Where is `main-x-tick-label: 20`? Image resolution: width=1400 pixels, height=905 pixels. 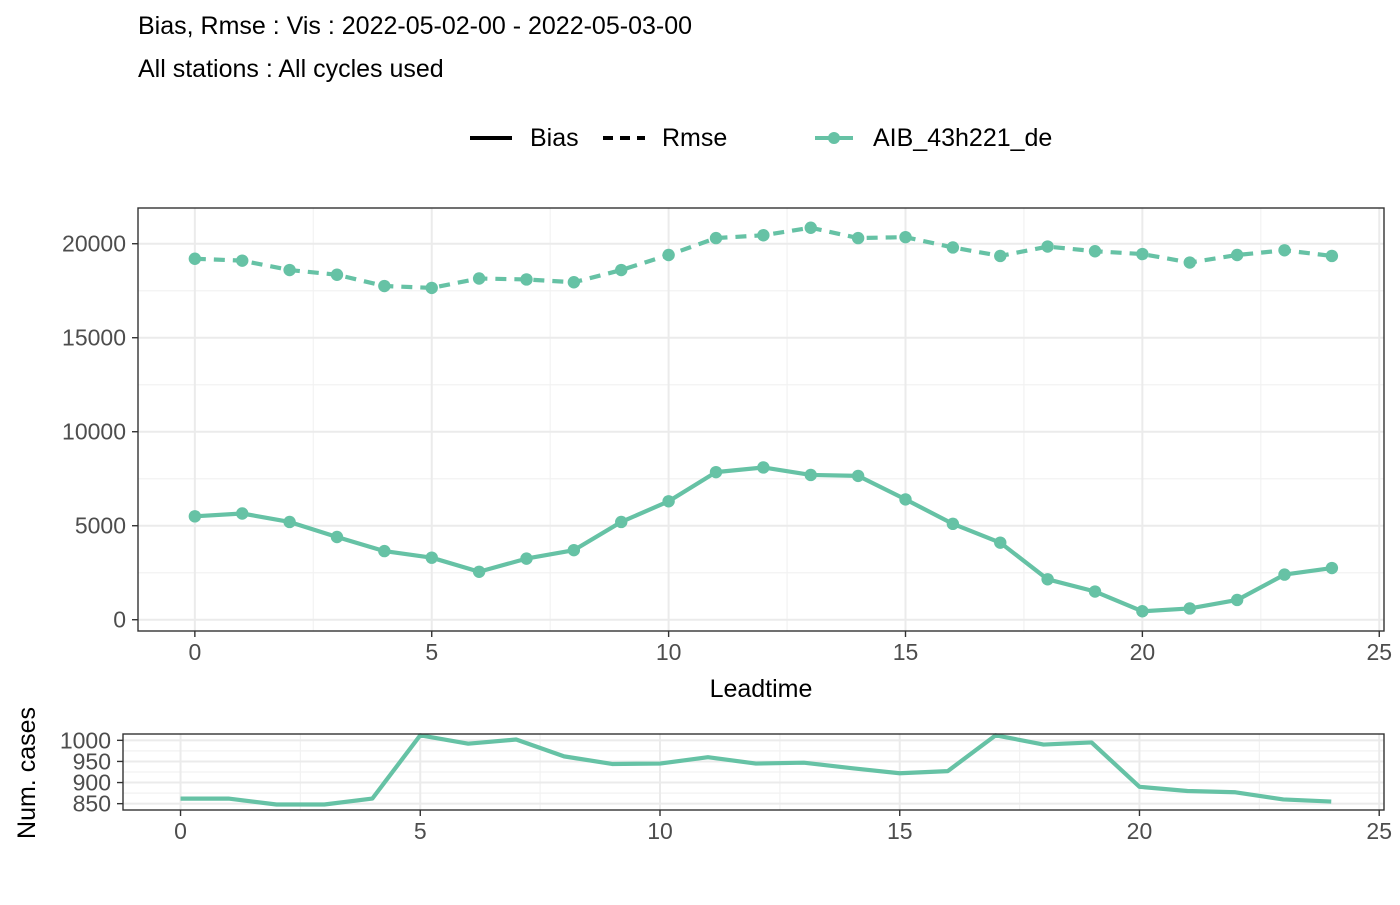
main-x-tick-label: 20 is located at coordinates (1143, 652).